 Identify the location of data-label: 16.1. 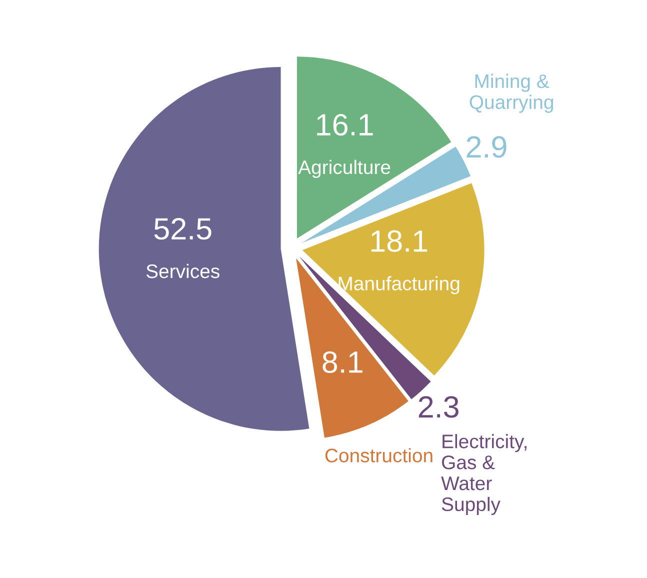
(345, 125).